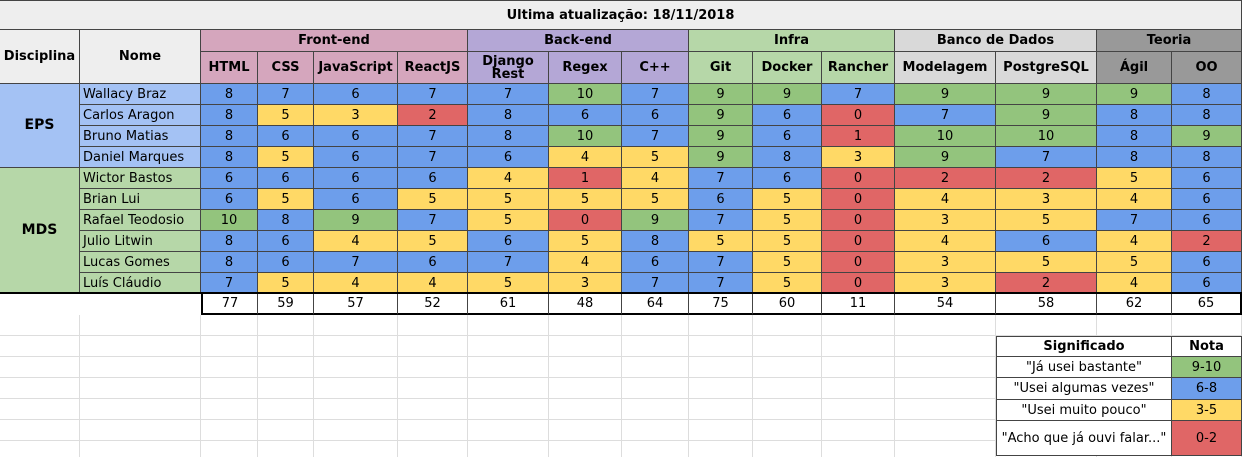 This screenshot has width=1244, height=457. I want to click on total-cell: 62, so click(1134, 304).